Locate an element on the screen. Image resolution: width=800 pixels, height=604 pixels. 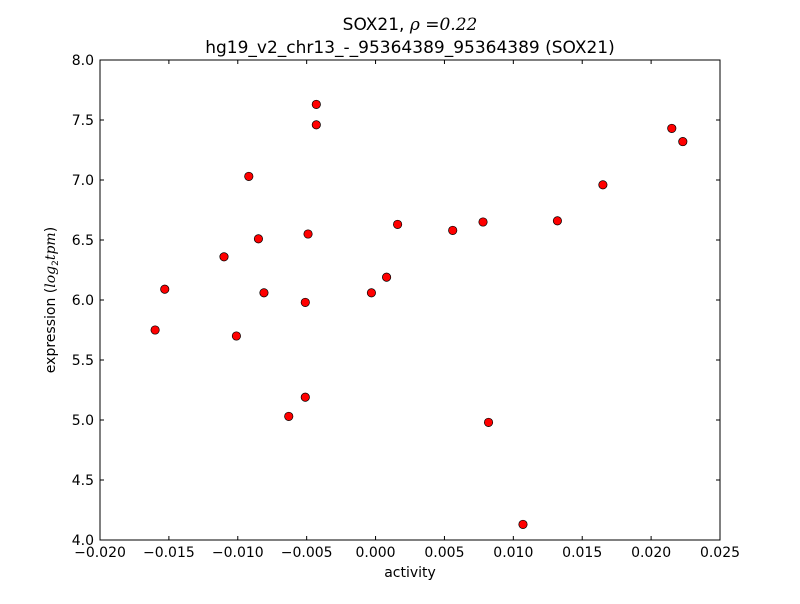
y-tick-label: 6.0 is located at coordinates (83, 301).